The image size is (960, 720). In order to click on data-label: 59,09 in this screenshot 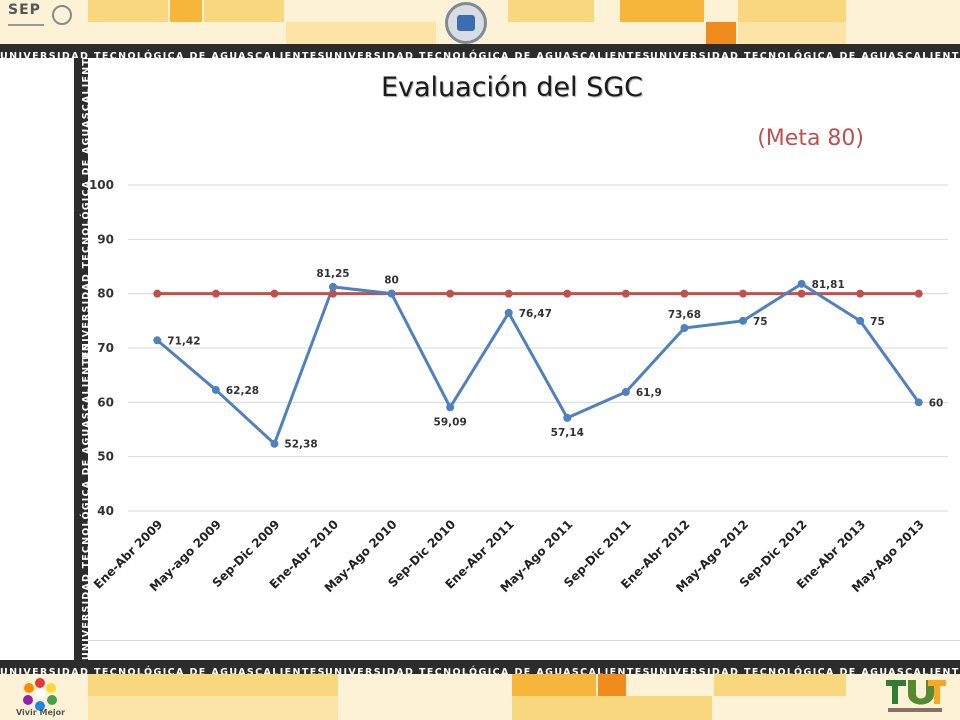, I will do `click(450, 422)`.